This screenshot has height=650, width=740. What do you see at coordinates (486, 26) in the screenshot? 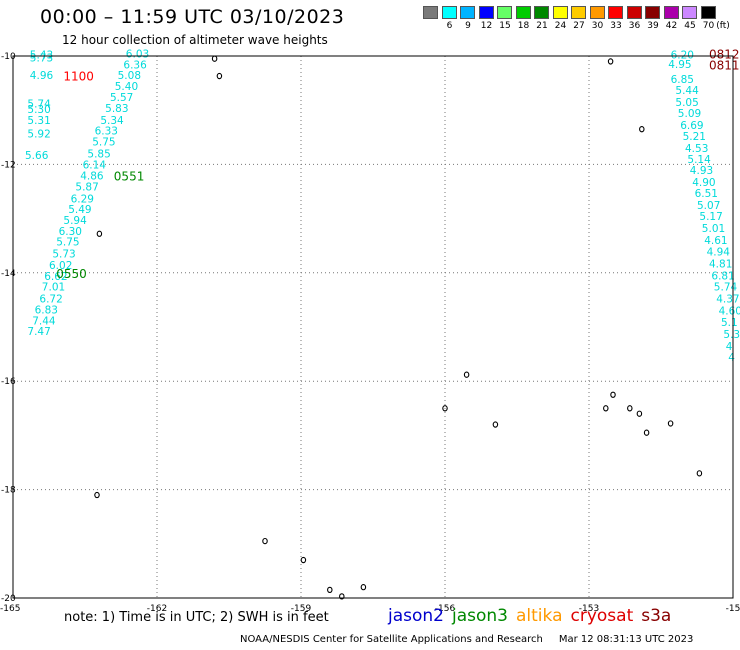
I see `color-scale-label: 12` at bounding box center [486, 26].